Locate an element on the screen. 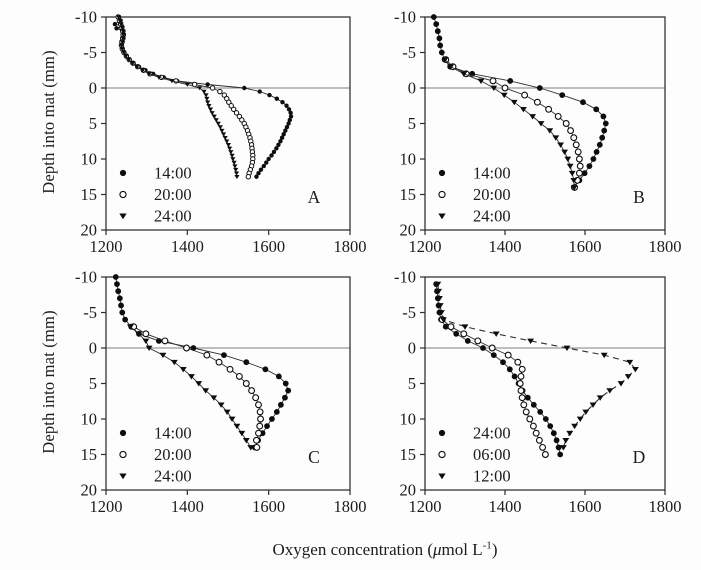 The image size is (701, 570). legend: 14:00 20:00 24:00 is located at coordinates (155, 455).